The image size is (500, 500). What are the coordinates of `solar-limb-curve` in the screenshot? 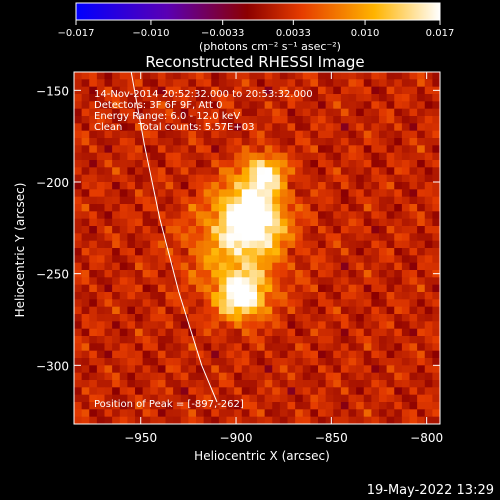 It's located at (174, 237).